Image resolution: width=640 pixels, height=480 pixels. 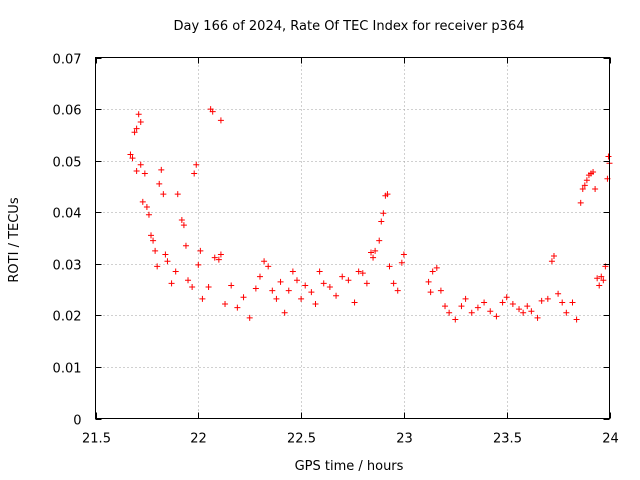 I want to click on x-tick-label: 21.5, so click(x=96, y=439).